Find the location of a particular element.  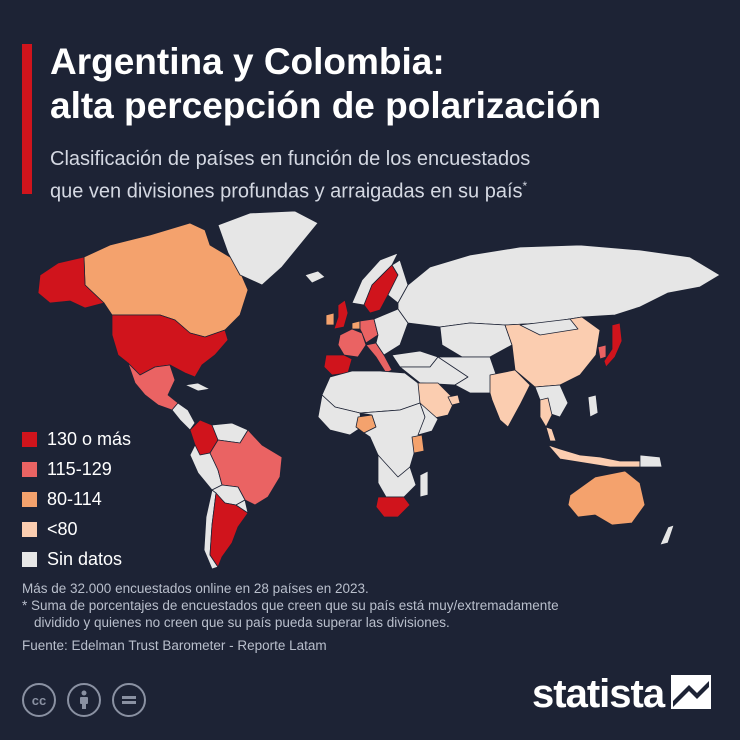

country-madagascar is located at coordinates (424, 484).